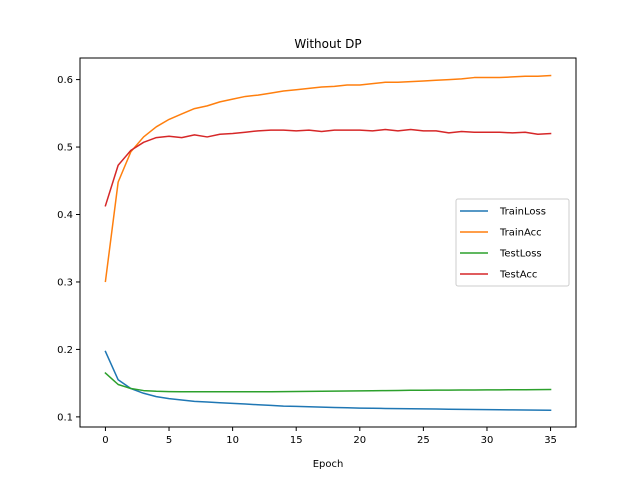  I want to click on x-tick-label: 10, so click(232, 440).